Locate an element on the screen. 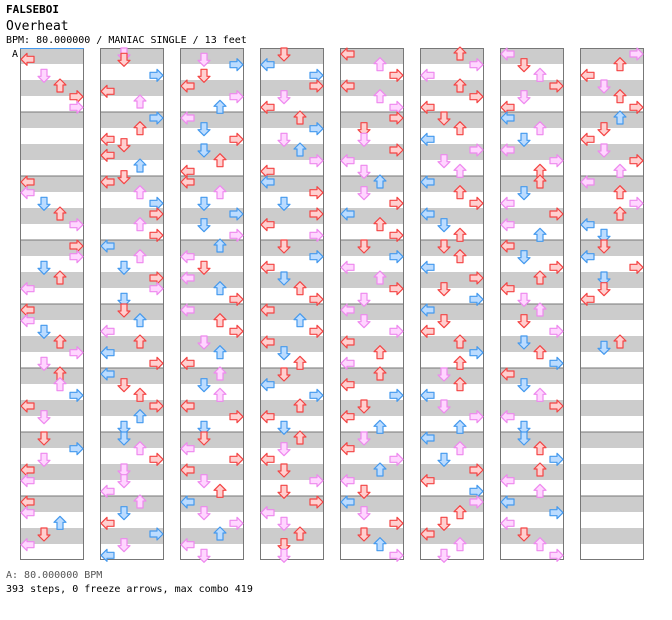 Image resolution: width=672 pixels, height=620 pixels. chart-meta: BPM: 80.000000 / MANIAC SINGLE / 13 feet is located at coordinates (126, 40).